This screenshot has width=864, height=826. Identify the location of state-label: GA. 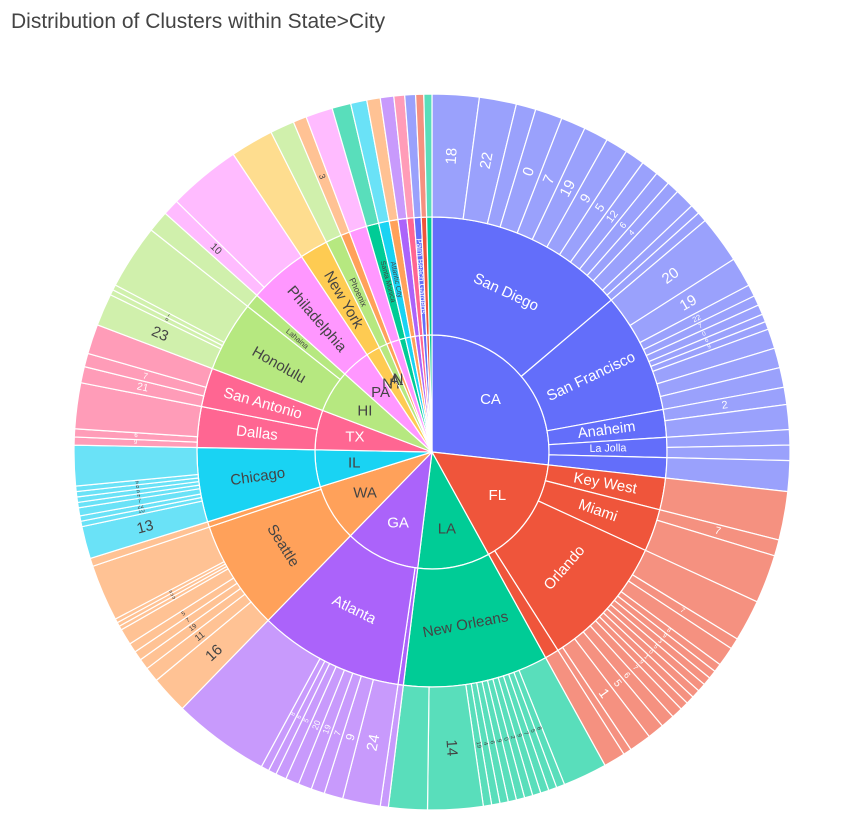
(398, 522).